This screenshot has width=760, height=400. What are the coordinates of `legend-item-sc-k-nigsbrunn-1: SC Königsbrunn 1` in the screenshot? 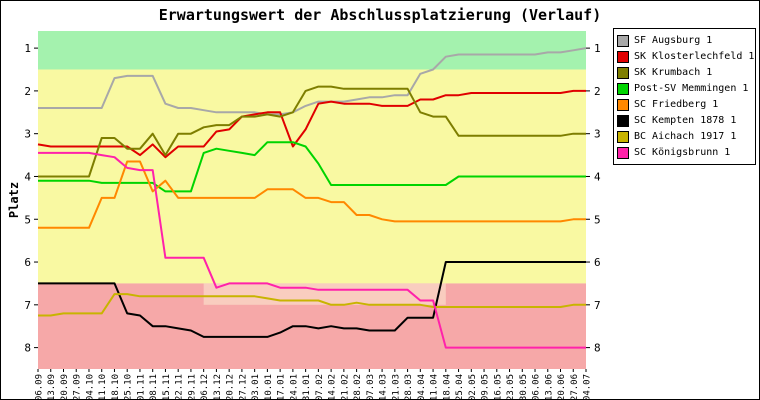 It's located at (684, 152).